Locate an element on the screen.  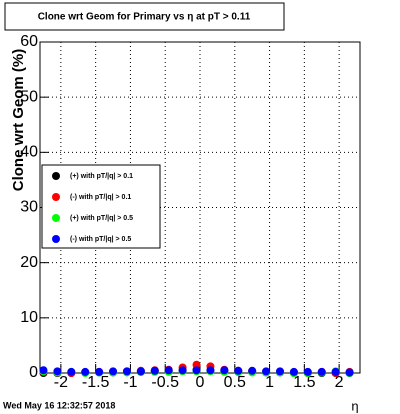
x-axis-label: η is located at coordinates (354, 405).